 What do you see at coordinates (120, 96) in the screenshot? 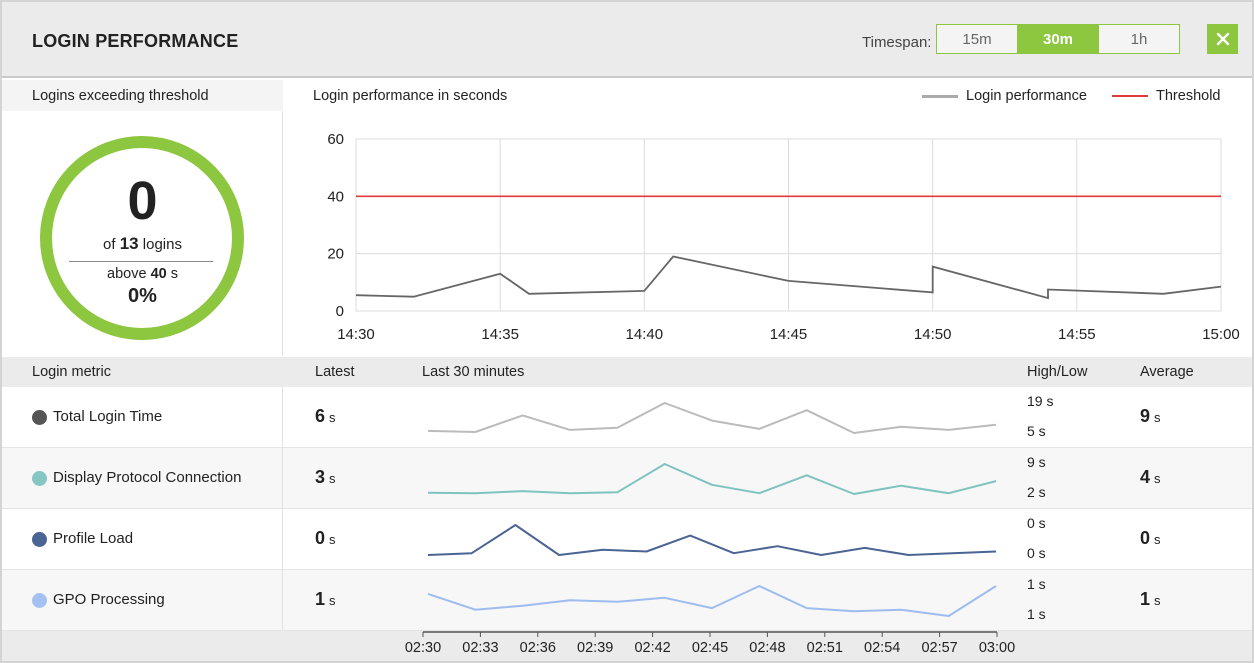
I see `summary-heading: Logins exceeding threshold` at bounding box center [120, 96].